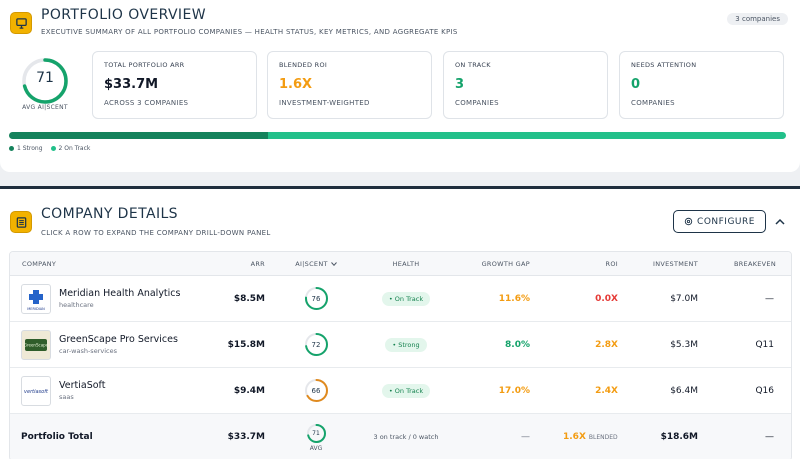 The height and width of the screenshot is (459, 800). I want to click on kpi-value: 0, so click(636, 84).